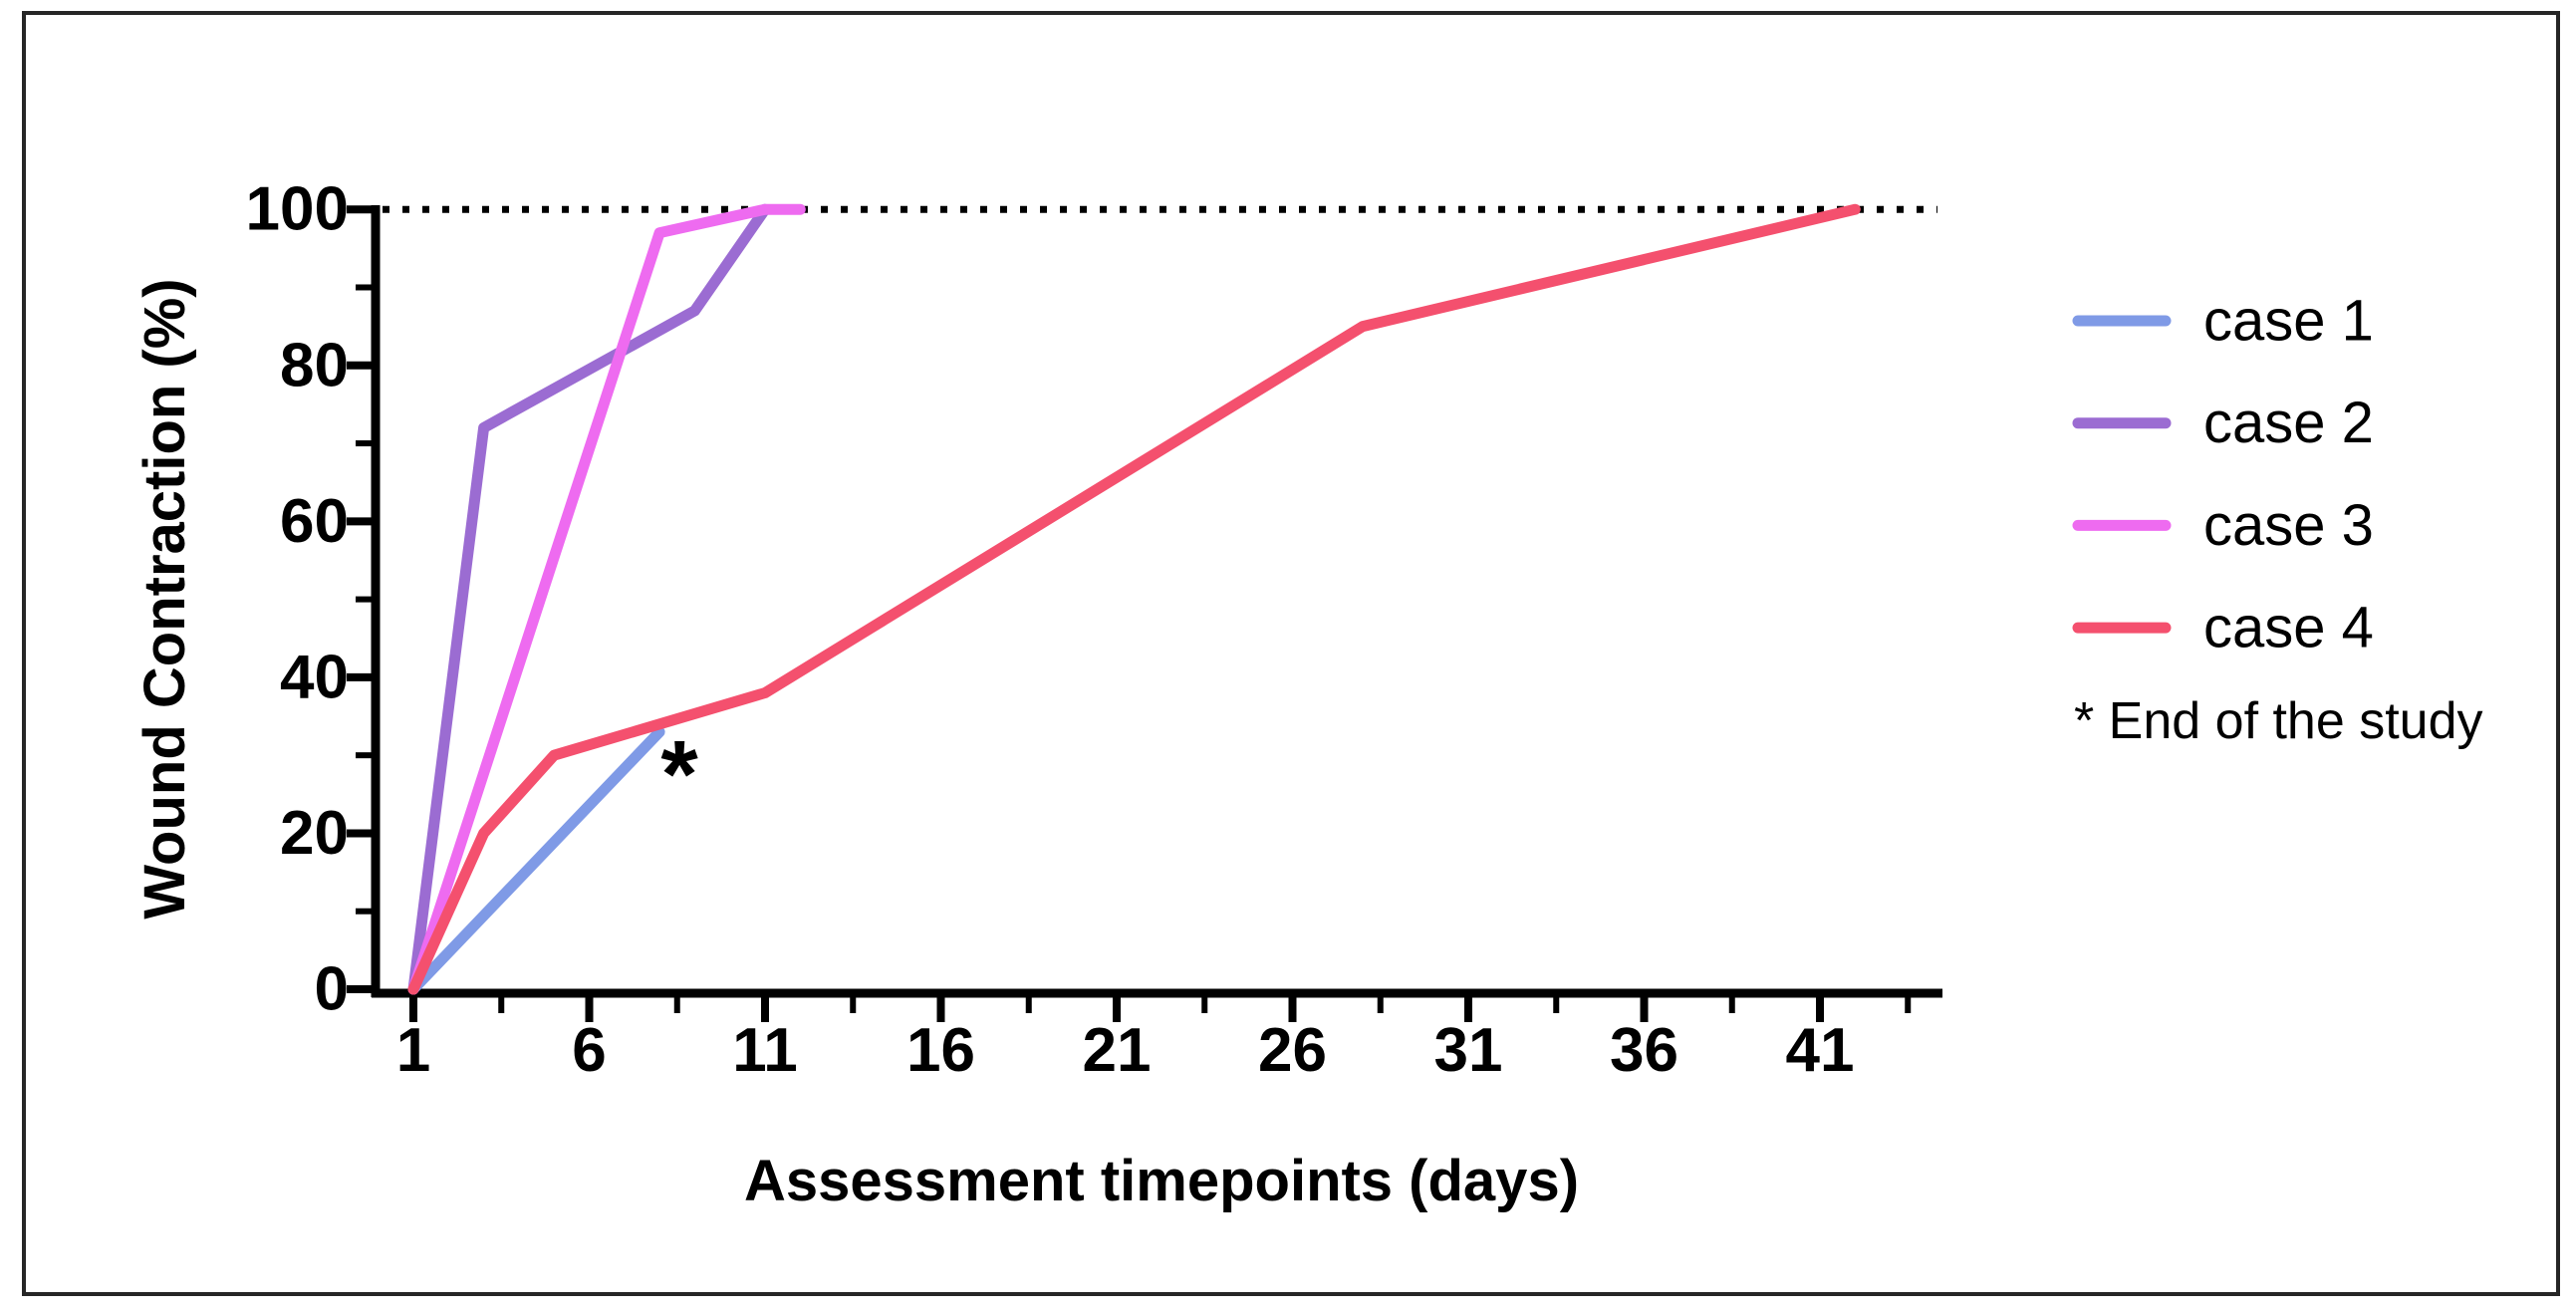  Describe the element at coordinates (589, 1050) in the screenshot. I see `x-tick-label-6: 6` at that location.